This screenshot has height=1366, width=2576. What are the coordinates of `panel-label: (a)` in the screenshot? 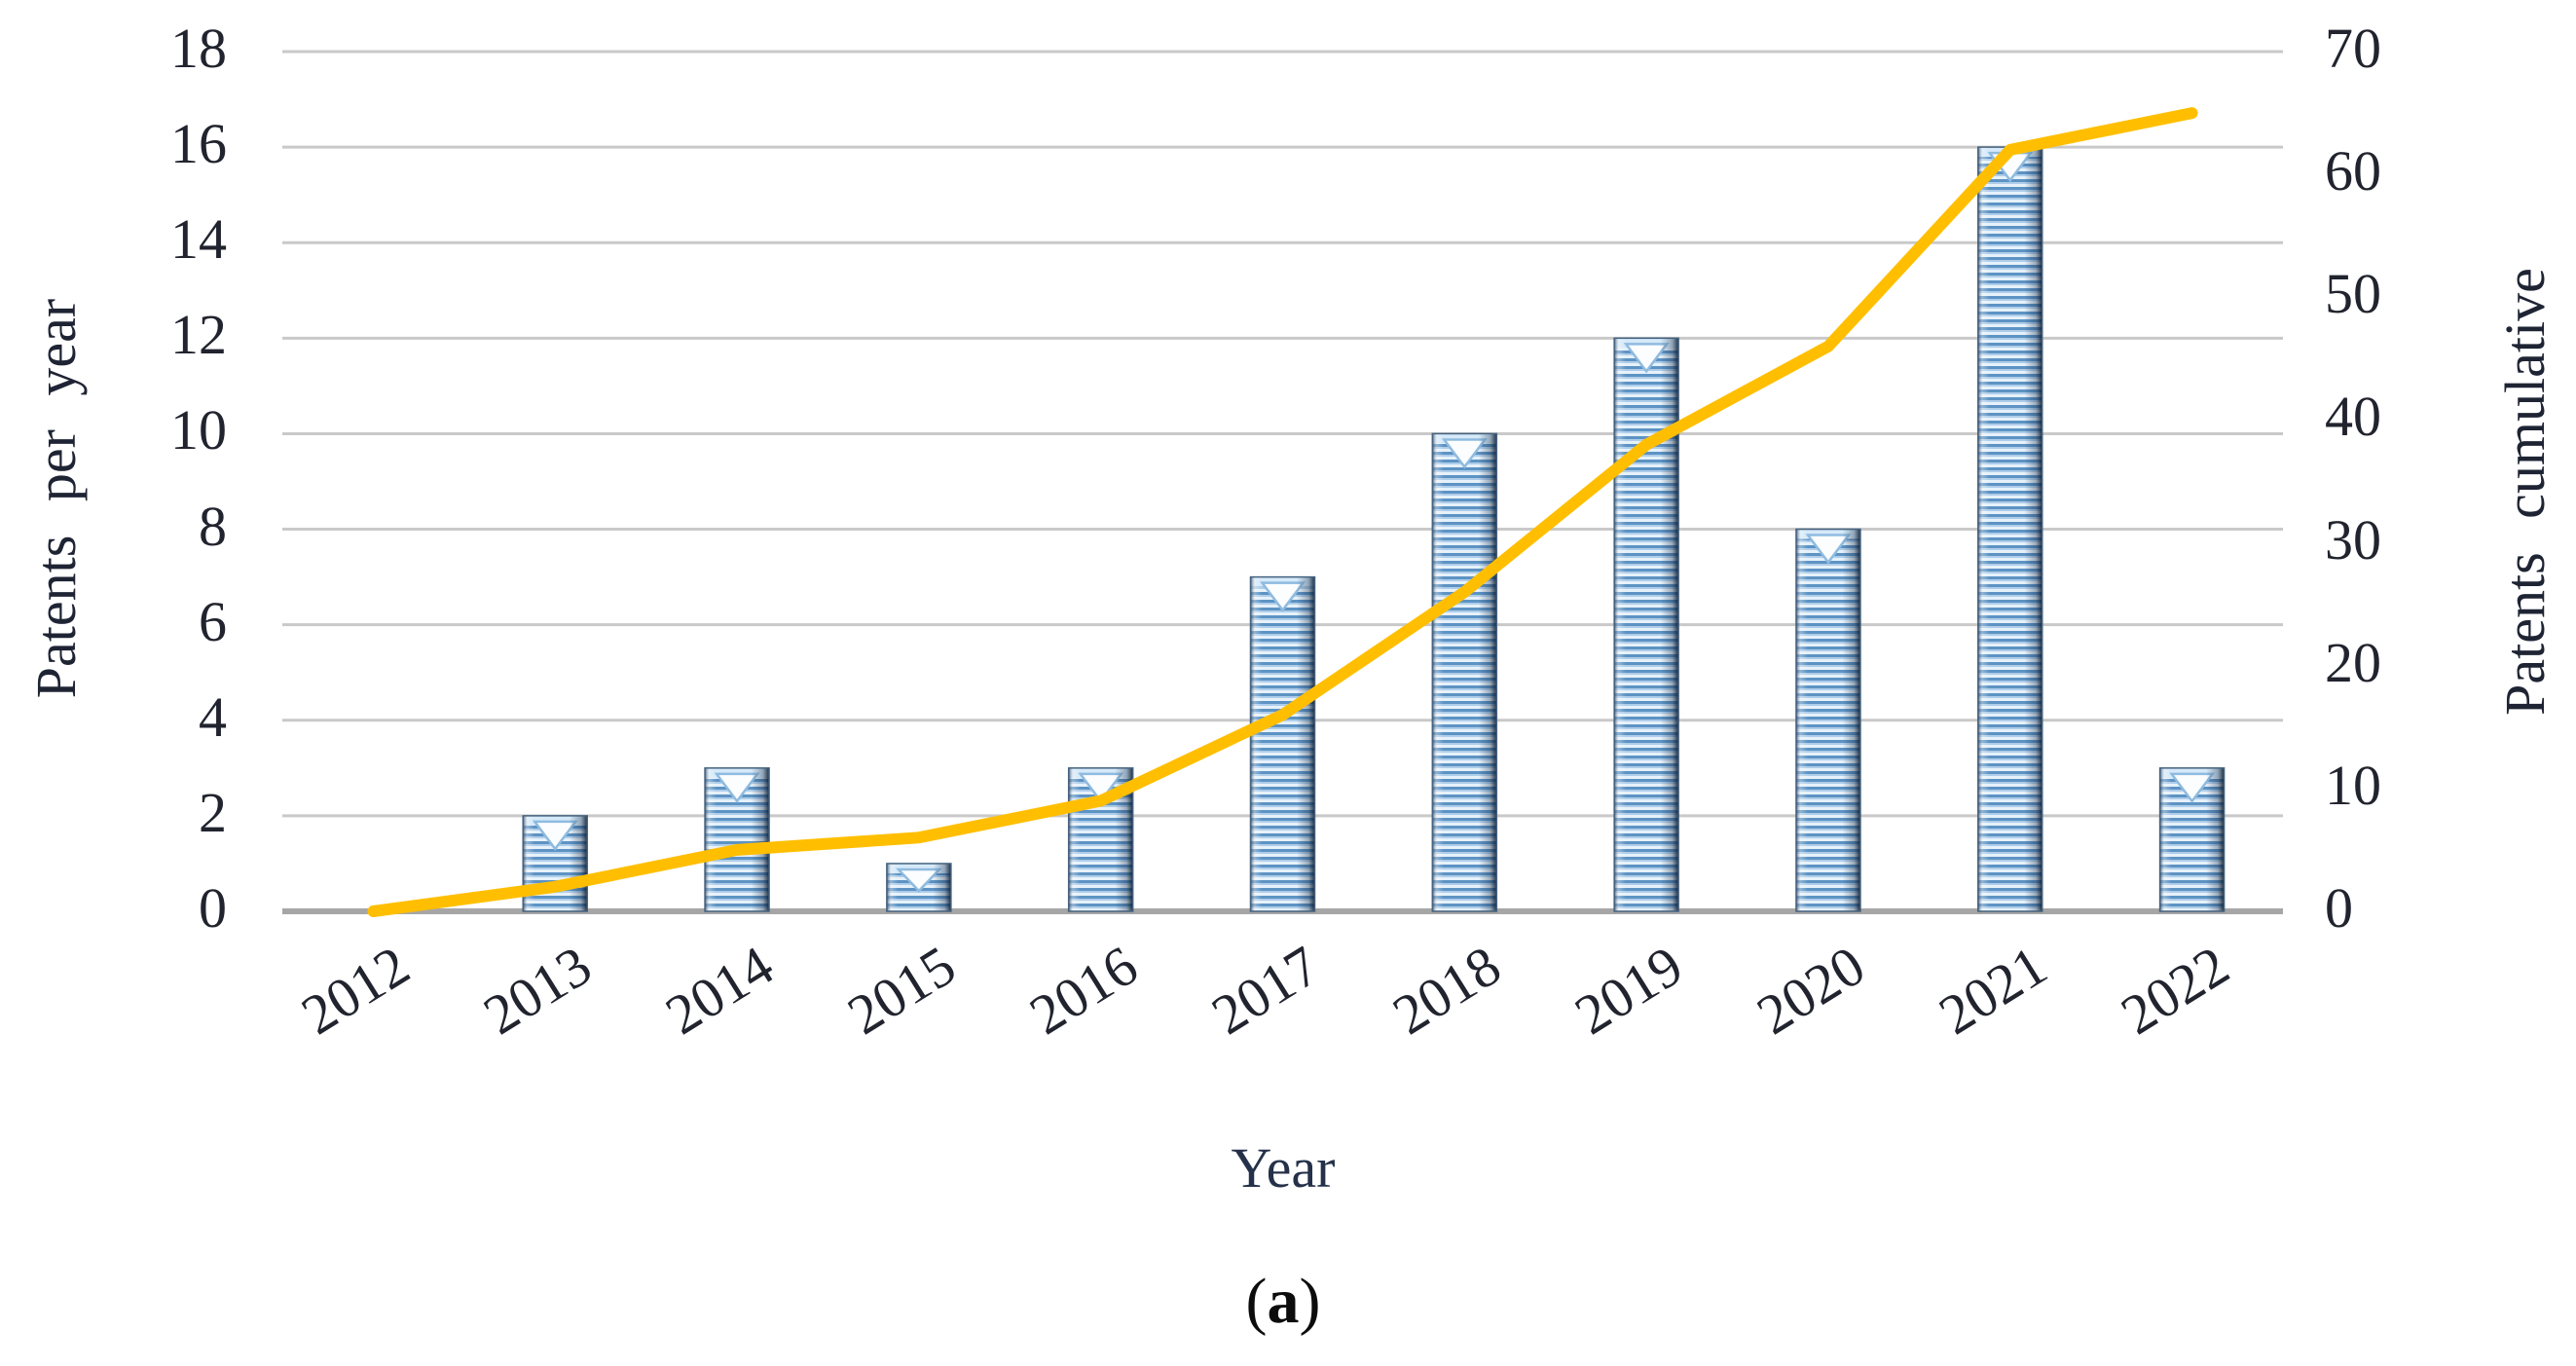 It's located at (1283, 1302).